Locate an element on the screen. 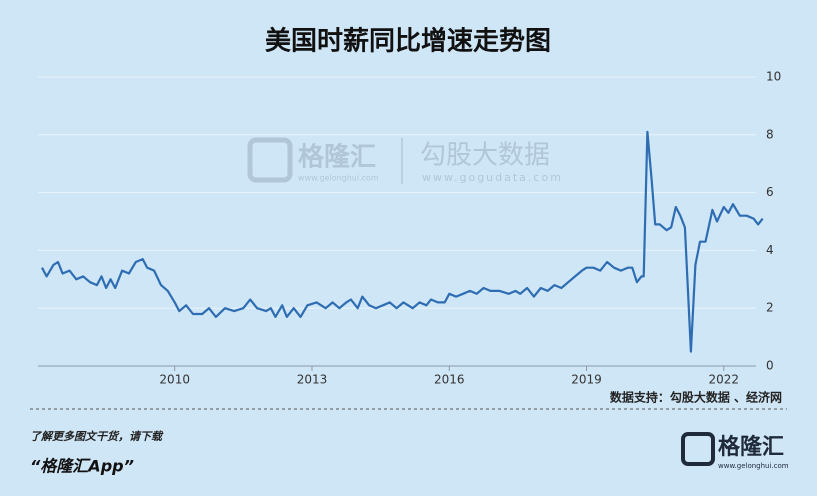  y-tick-label: 4 is located at coordinates (770, 250).